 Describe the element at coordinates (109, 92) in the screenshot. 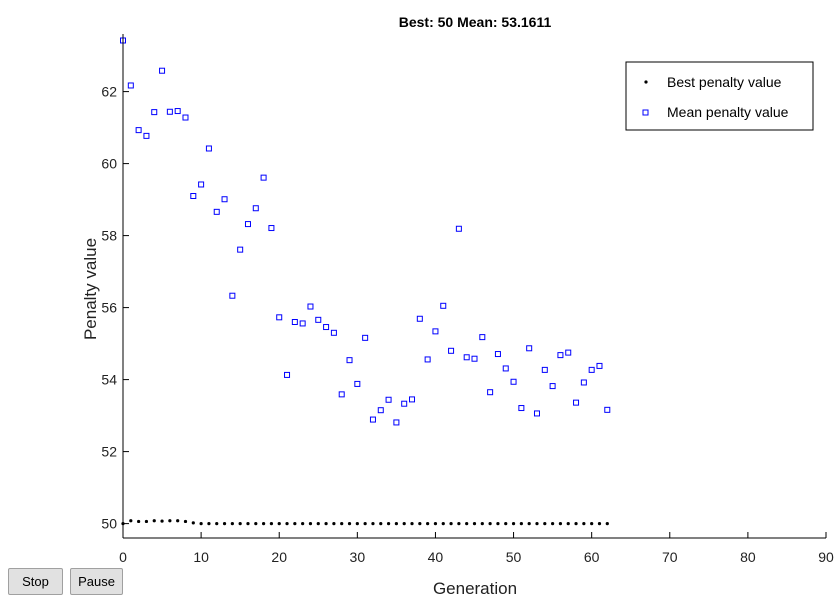

I see `y-tick-label: 62` at that location.